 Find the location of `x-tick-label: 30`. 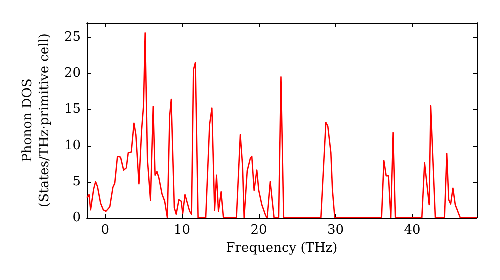

x-tick-label: 30 is located at coordinates (335, 230).